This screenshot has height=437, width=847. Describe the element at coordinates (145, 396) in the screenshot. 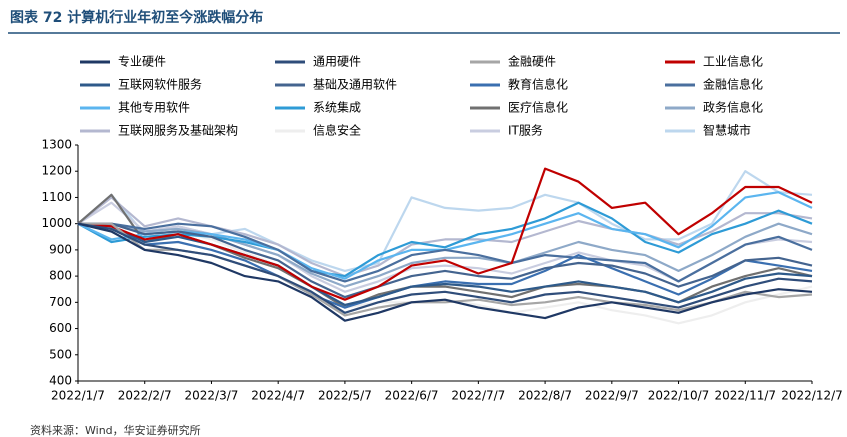

I see `x-tick-label: 2022/2/7` at that location.